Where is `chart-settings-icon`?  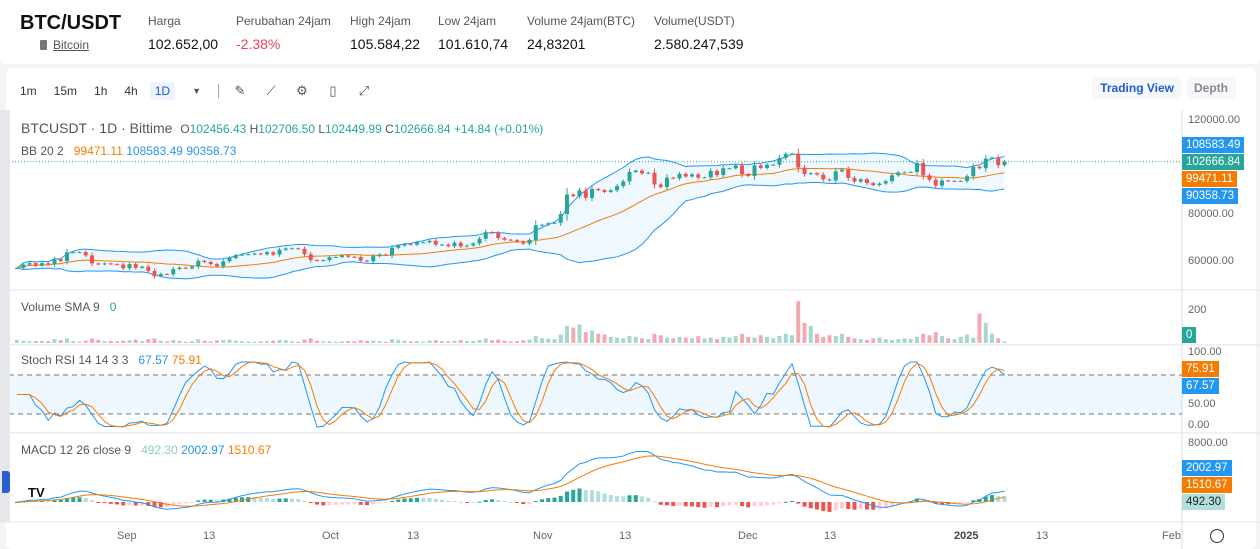 chart-settings-icon is located at coordinates (1217, 536).